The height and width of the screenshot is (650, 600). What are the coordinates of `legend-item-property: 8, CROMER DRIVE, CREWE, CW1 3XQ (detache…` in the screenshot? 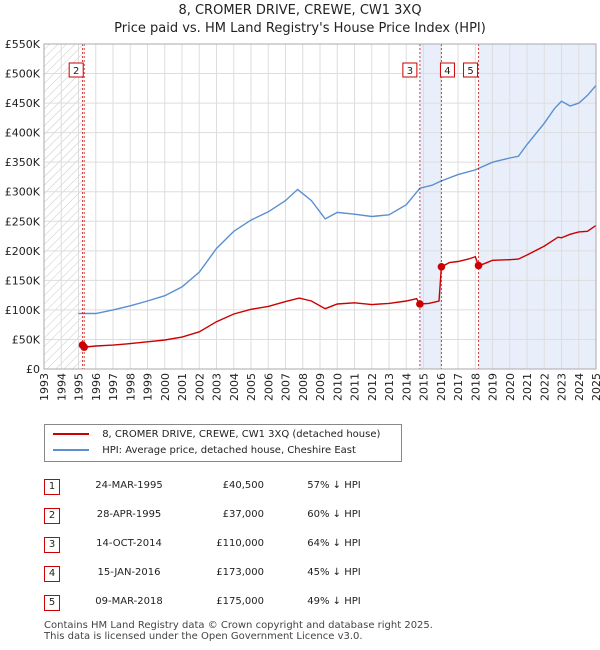 It's located at (216, 435).